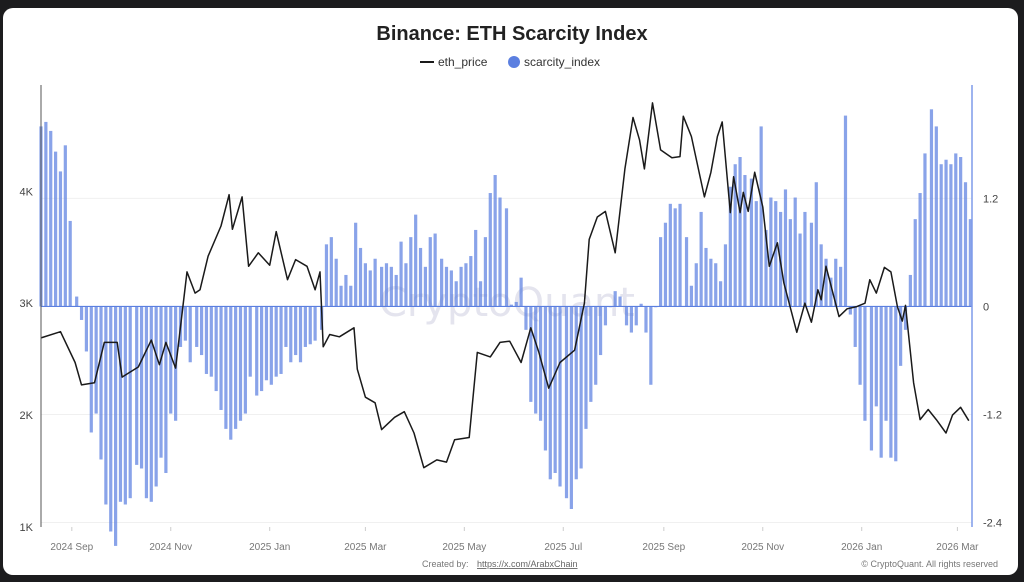 The height and width of the screenshot is (582, 1024). Describe the element at coordinates (990, 199) in the screenshot. I see `right-tick-label: 1.2` at that location.